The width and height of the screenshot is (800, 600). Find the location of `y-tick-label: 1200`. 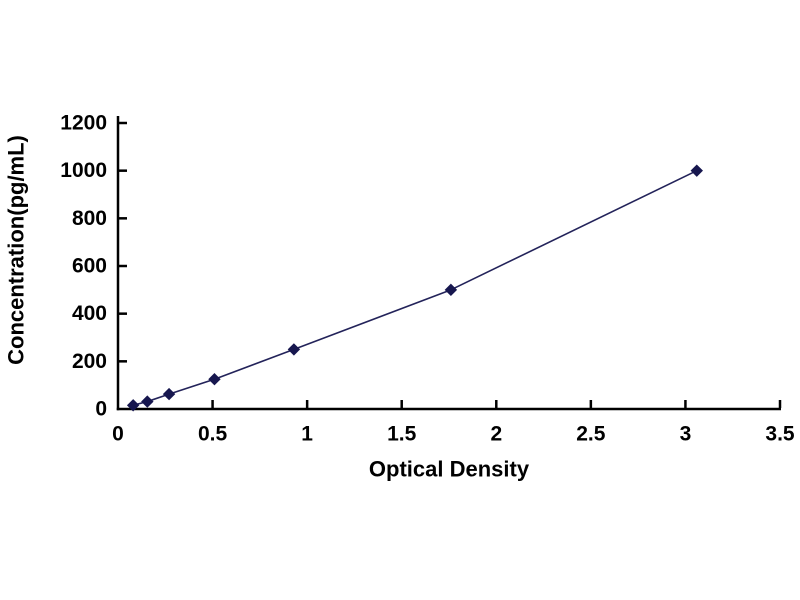

y-tick-label: 1200 is located at coordinates (83, 123).